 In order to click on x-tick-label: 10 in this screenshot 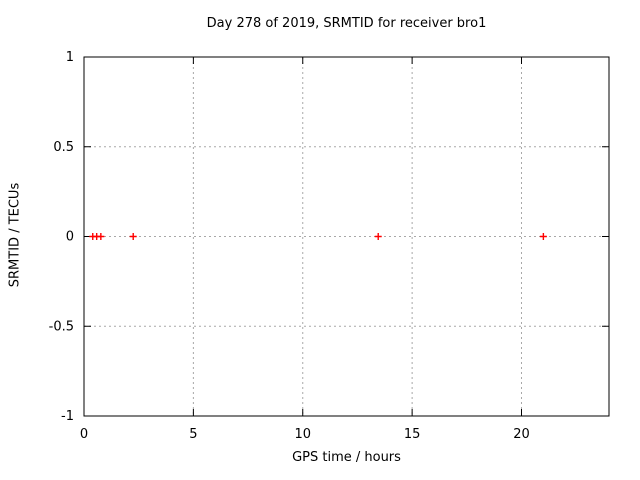, I will do `click(302, 434)`.